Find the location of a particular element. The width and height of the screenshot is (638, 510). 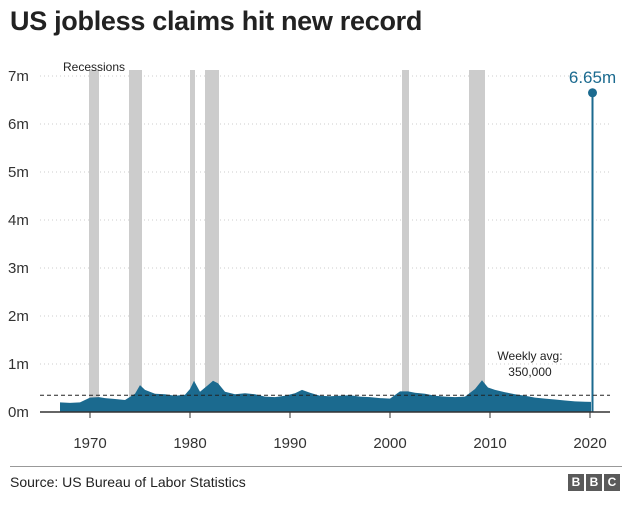

claims-area-shape is located at coordinates (325, 396).